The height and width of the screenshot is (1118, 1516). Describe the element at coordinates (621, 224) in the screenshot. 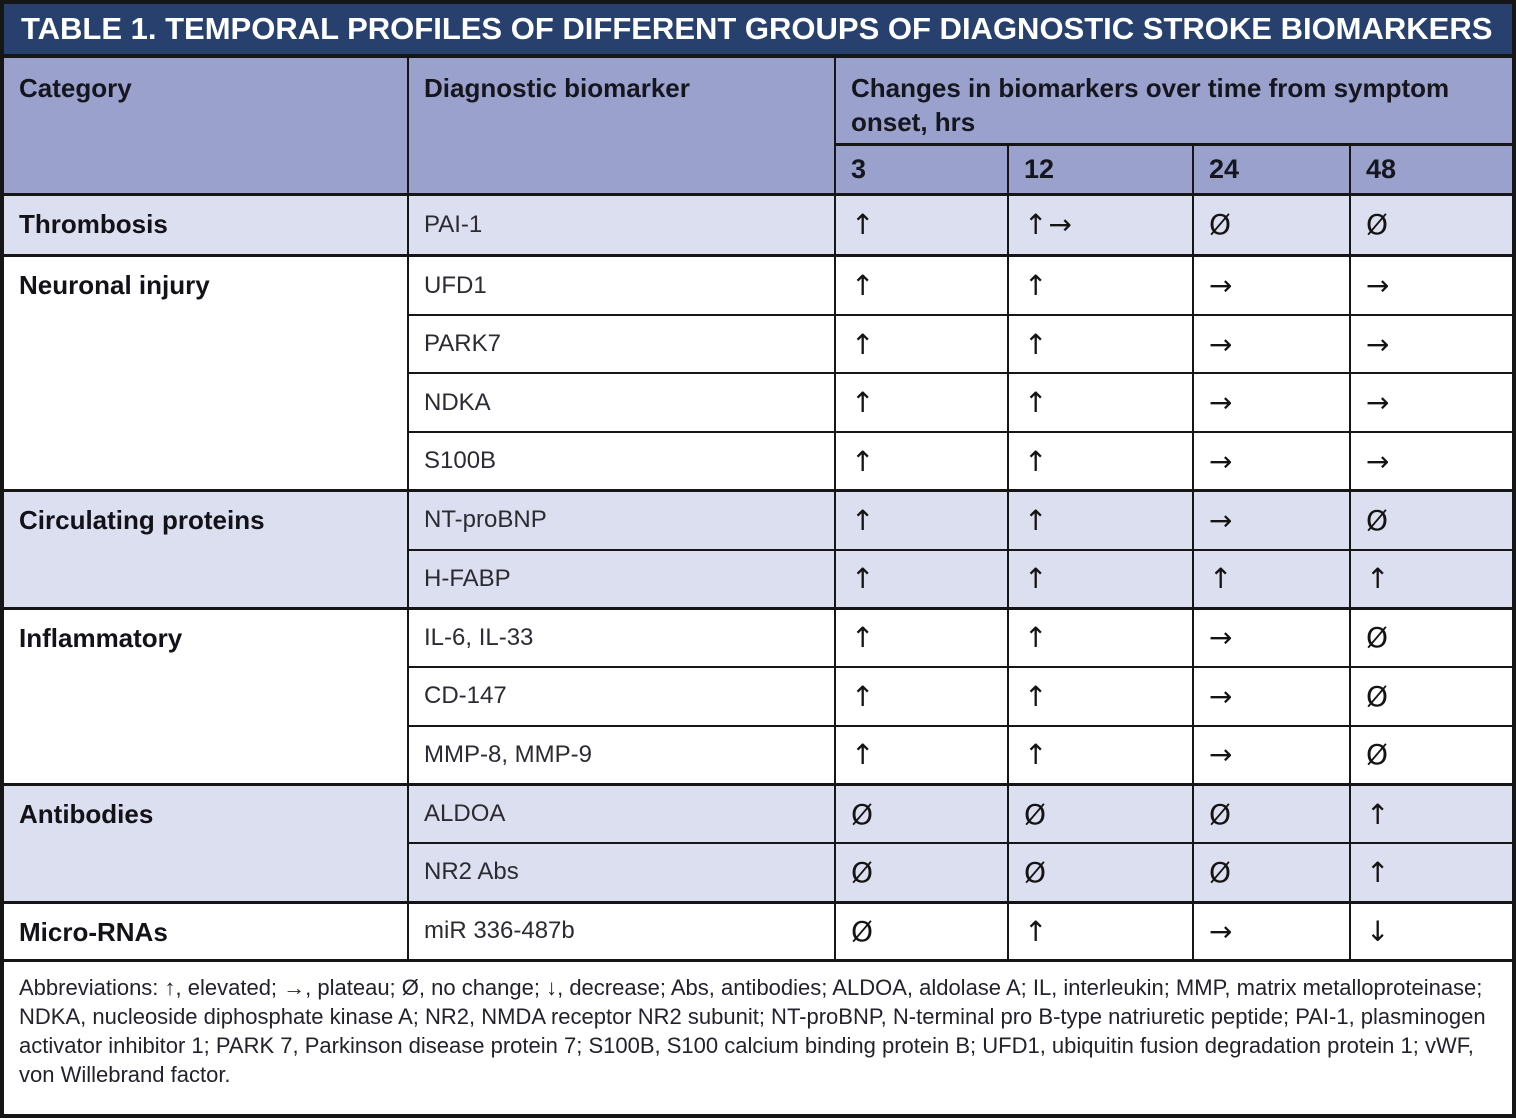

I see `biomarker-cell: PAI-1` at that location.